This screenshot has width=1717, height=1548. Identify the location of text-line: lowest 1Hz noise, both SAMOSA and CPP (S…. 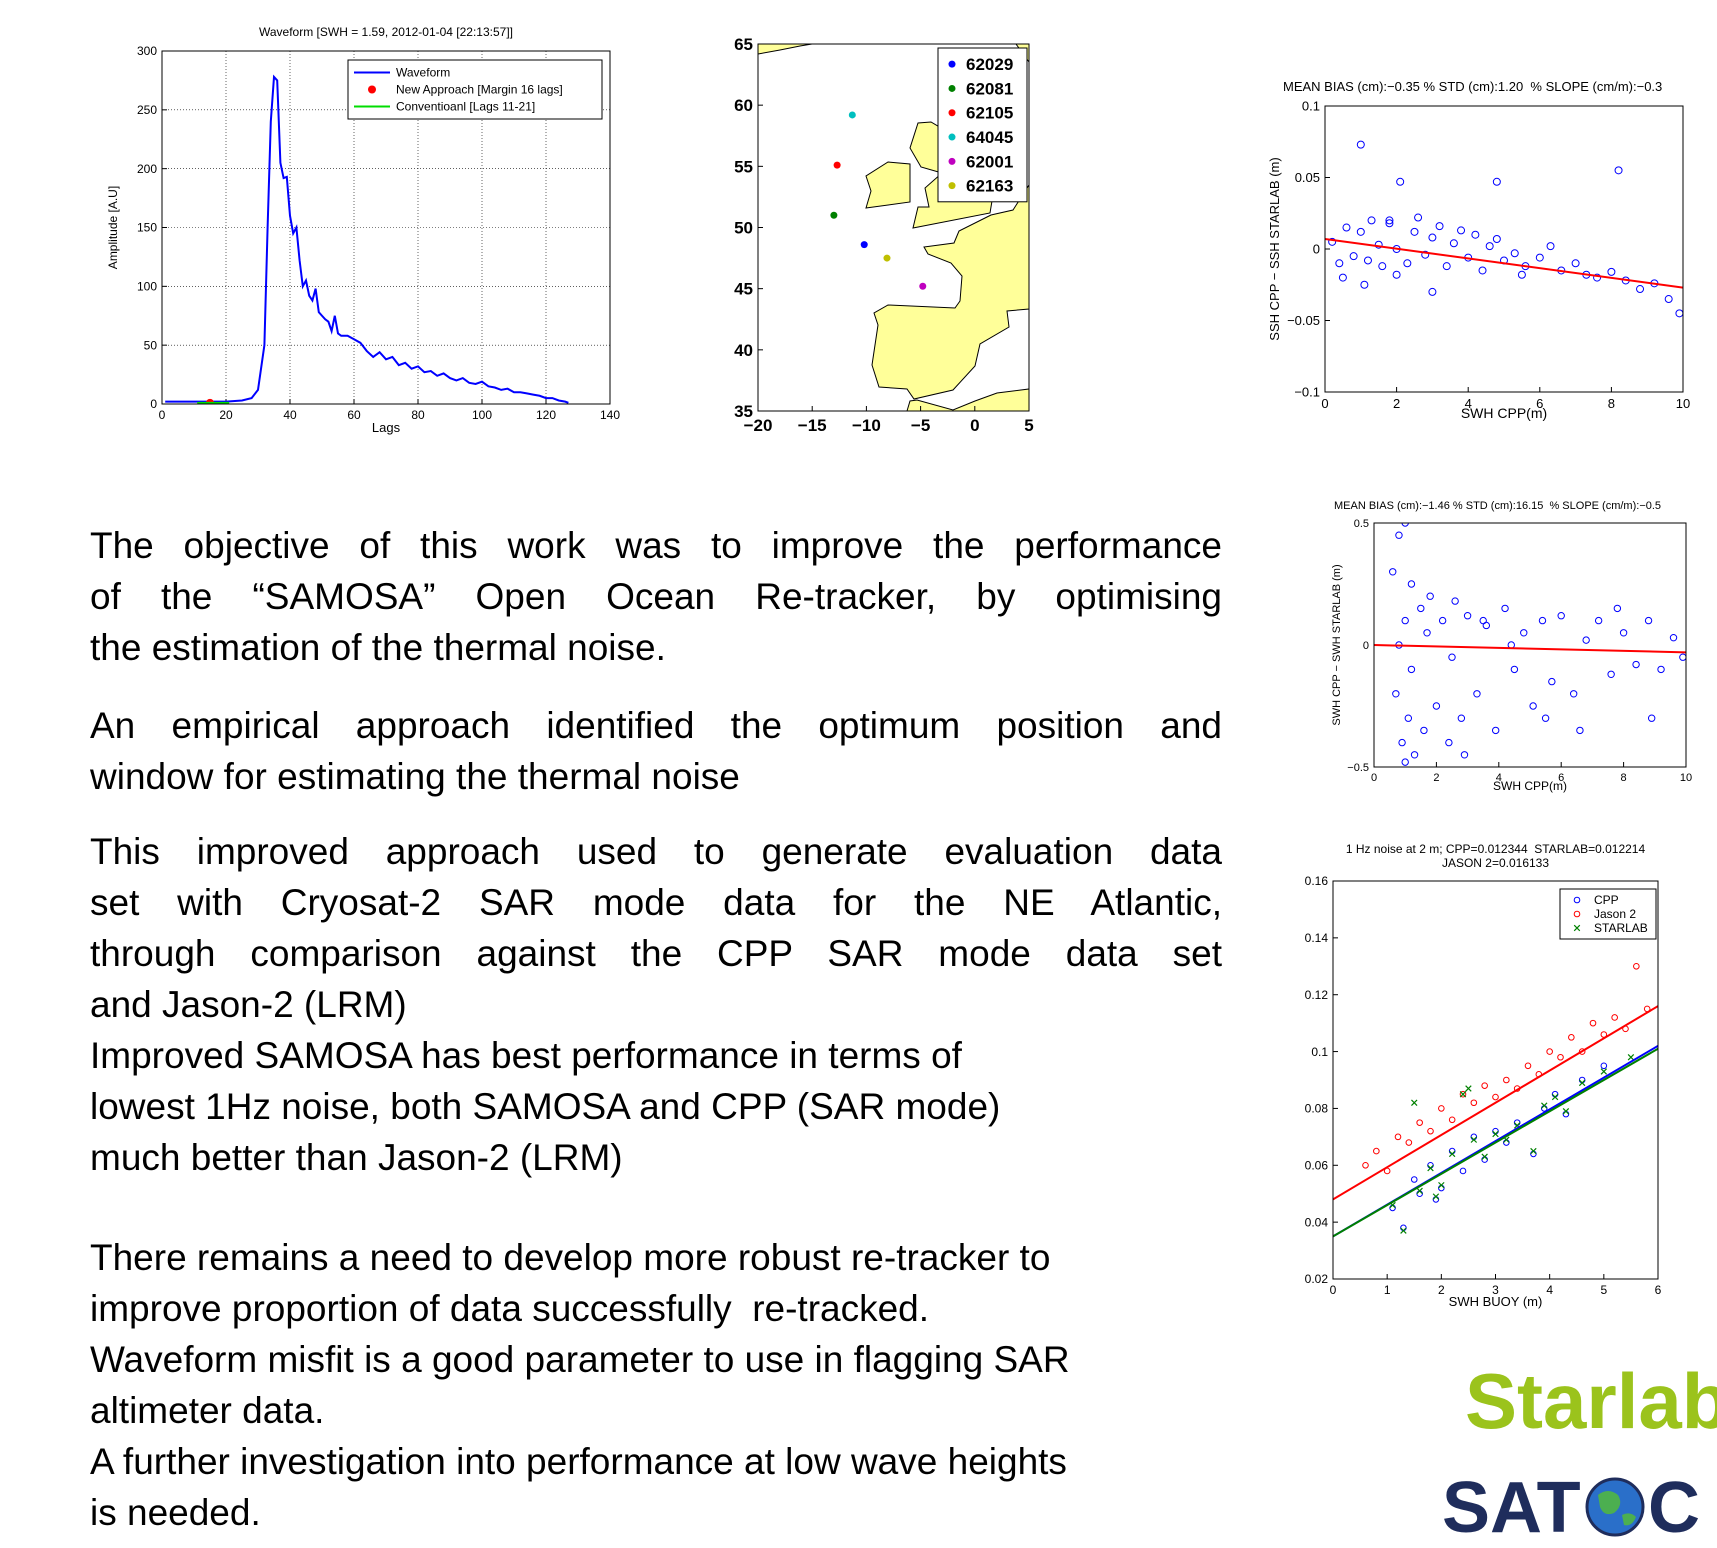
(545, 1106).